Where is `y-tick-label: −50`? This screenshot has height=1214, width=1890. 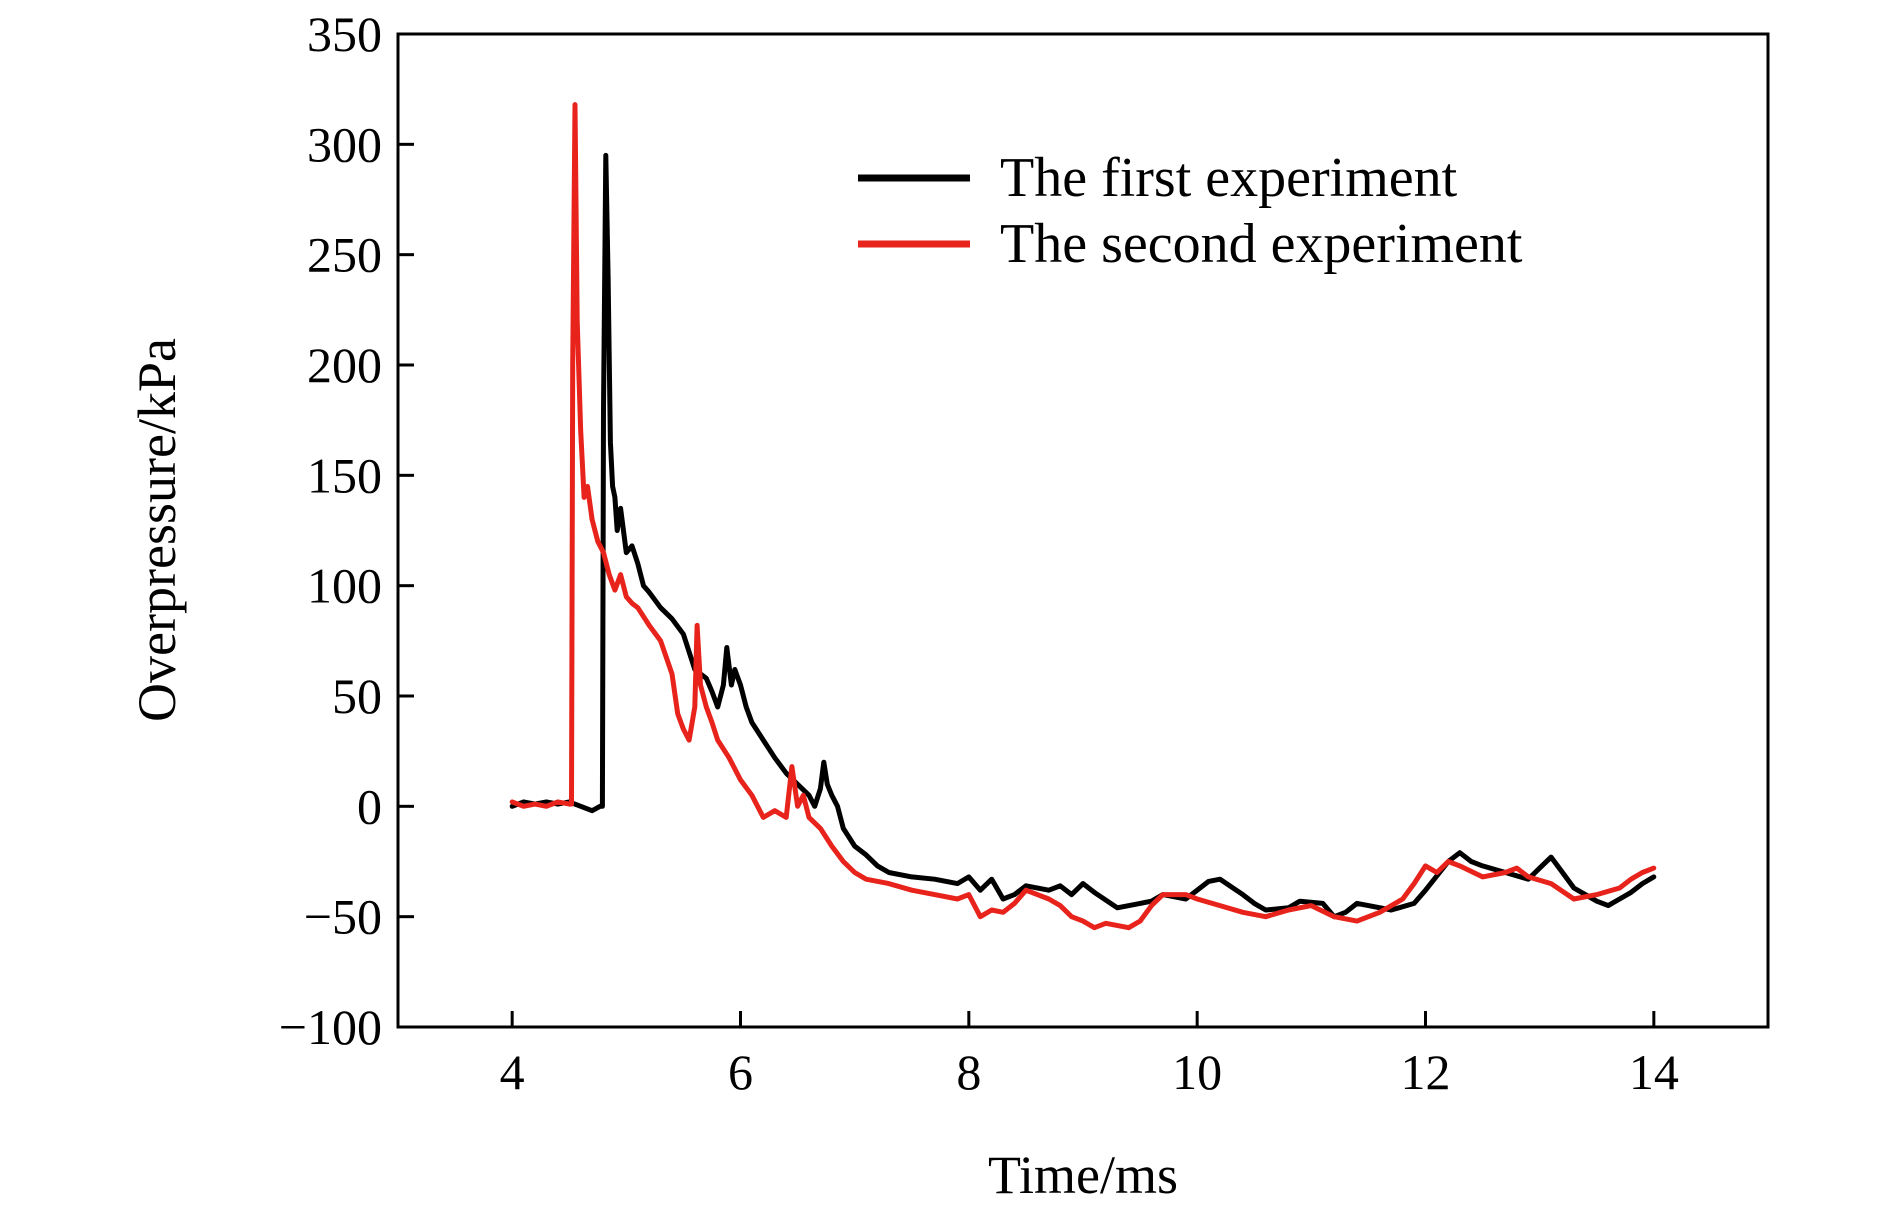 y-tick-label: −50 is located at coordinates (343, 917).